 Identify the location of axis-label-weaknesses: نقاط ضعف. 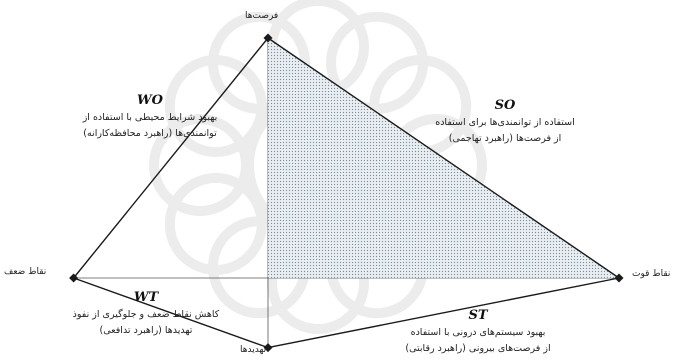
(25, 272).